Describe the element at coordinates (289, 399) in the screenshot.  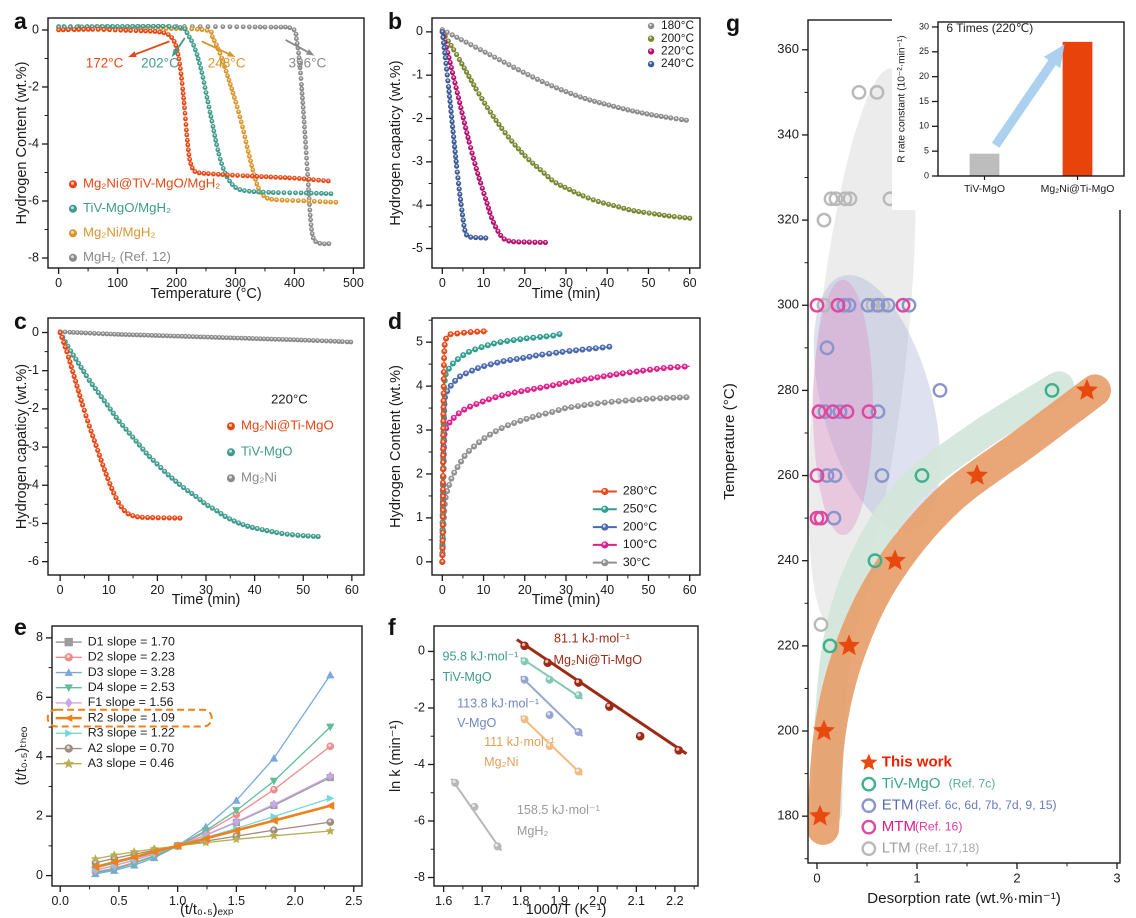
I see `svg-text: 220°C` at that location.